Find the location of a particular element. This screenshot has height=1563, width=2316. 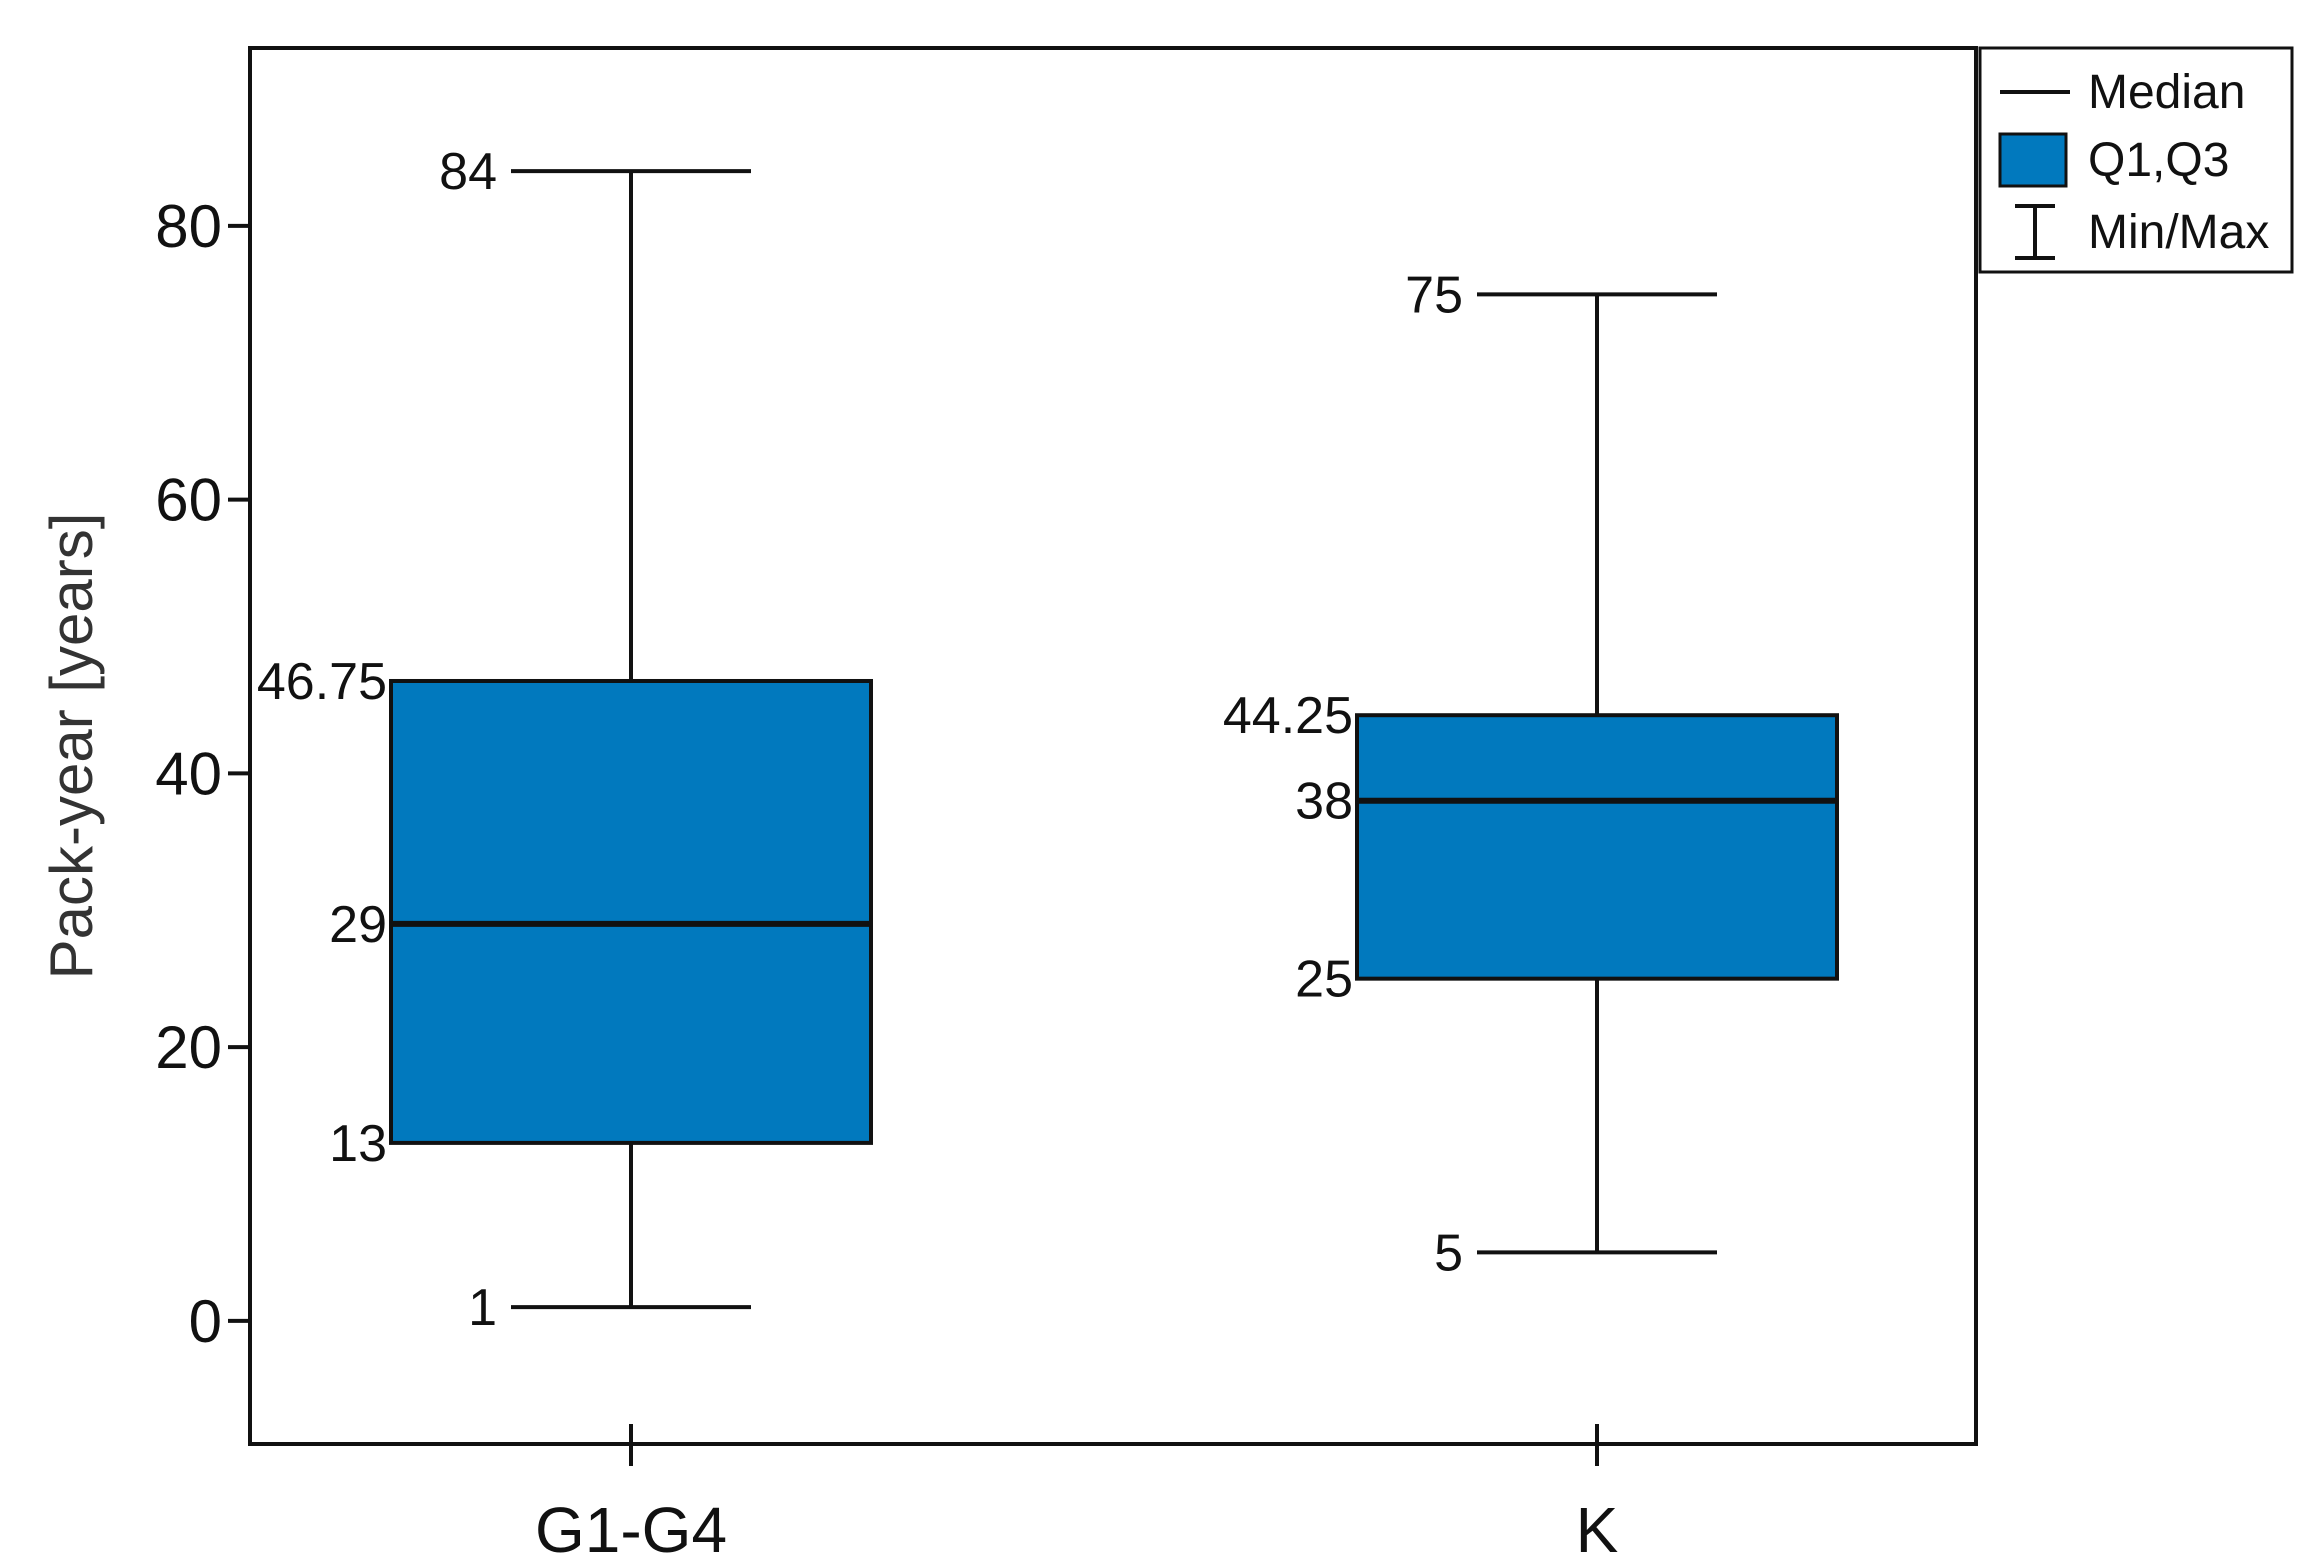

legend-box-swatch is located at coordinates (2033, 160).